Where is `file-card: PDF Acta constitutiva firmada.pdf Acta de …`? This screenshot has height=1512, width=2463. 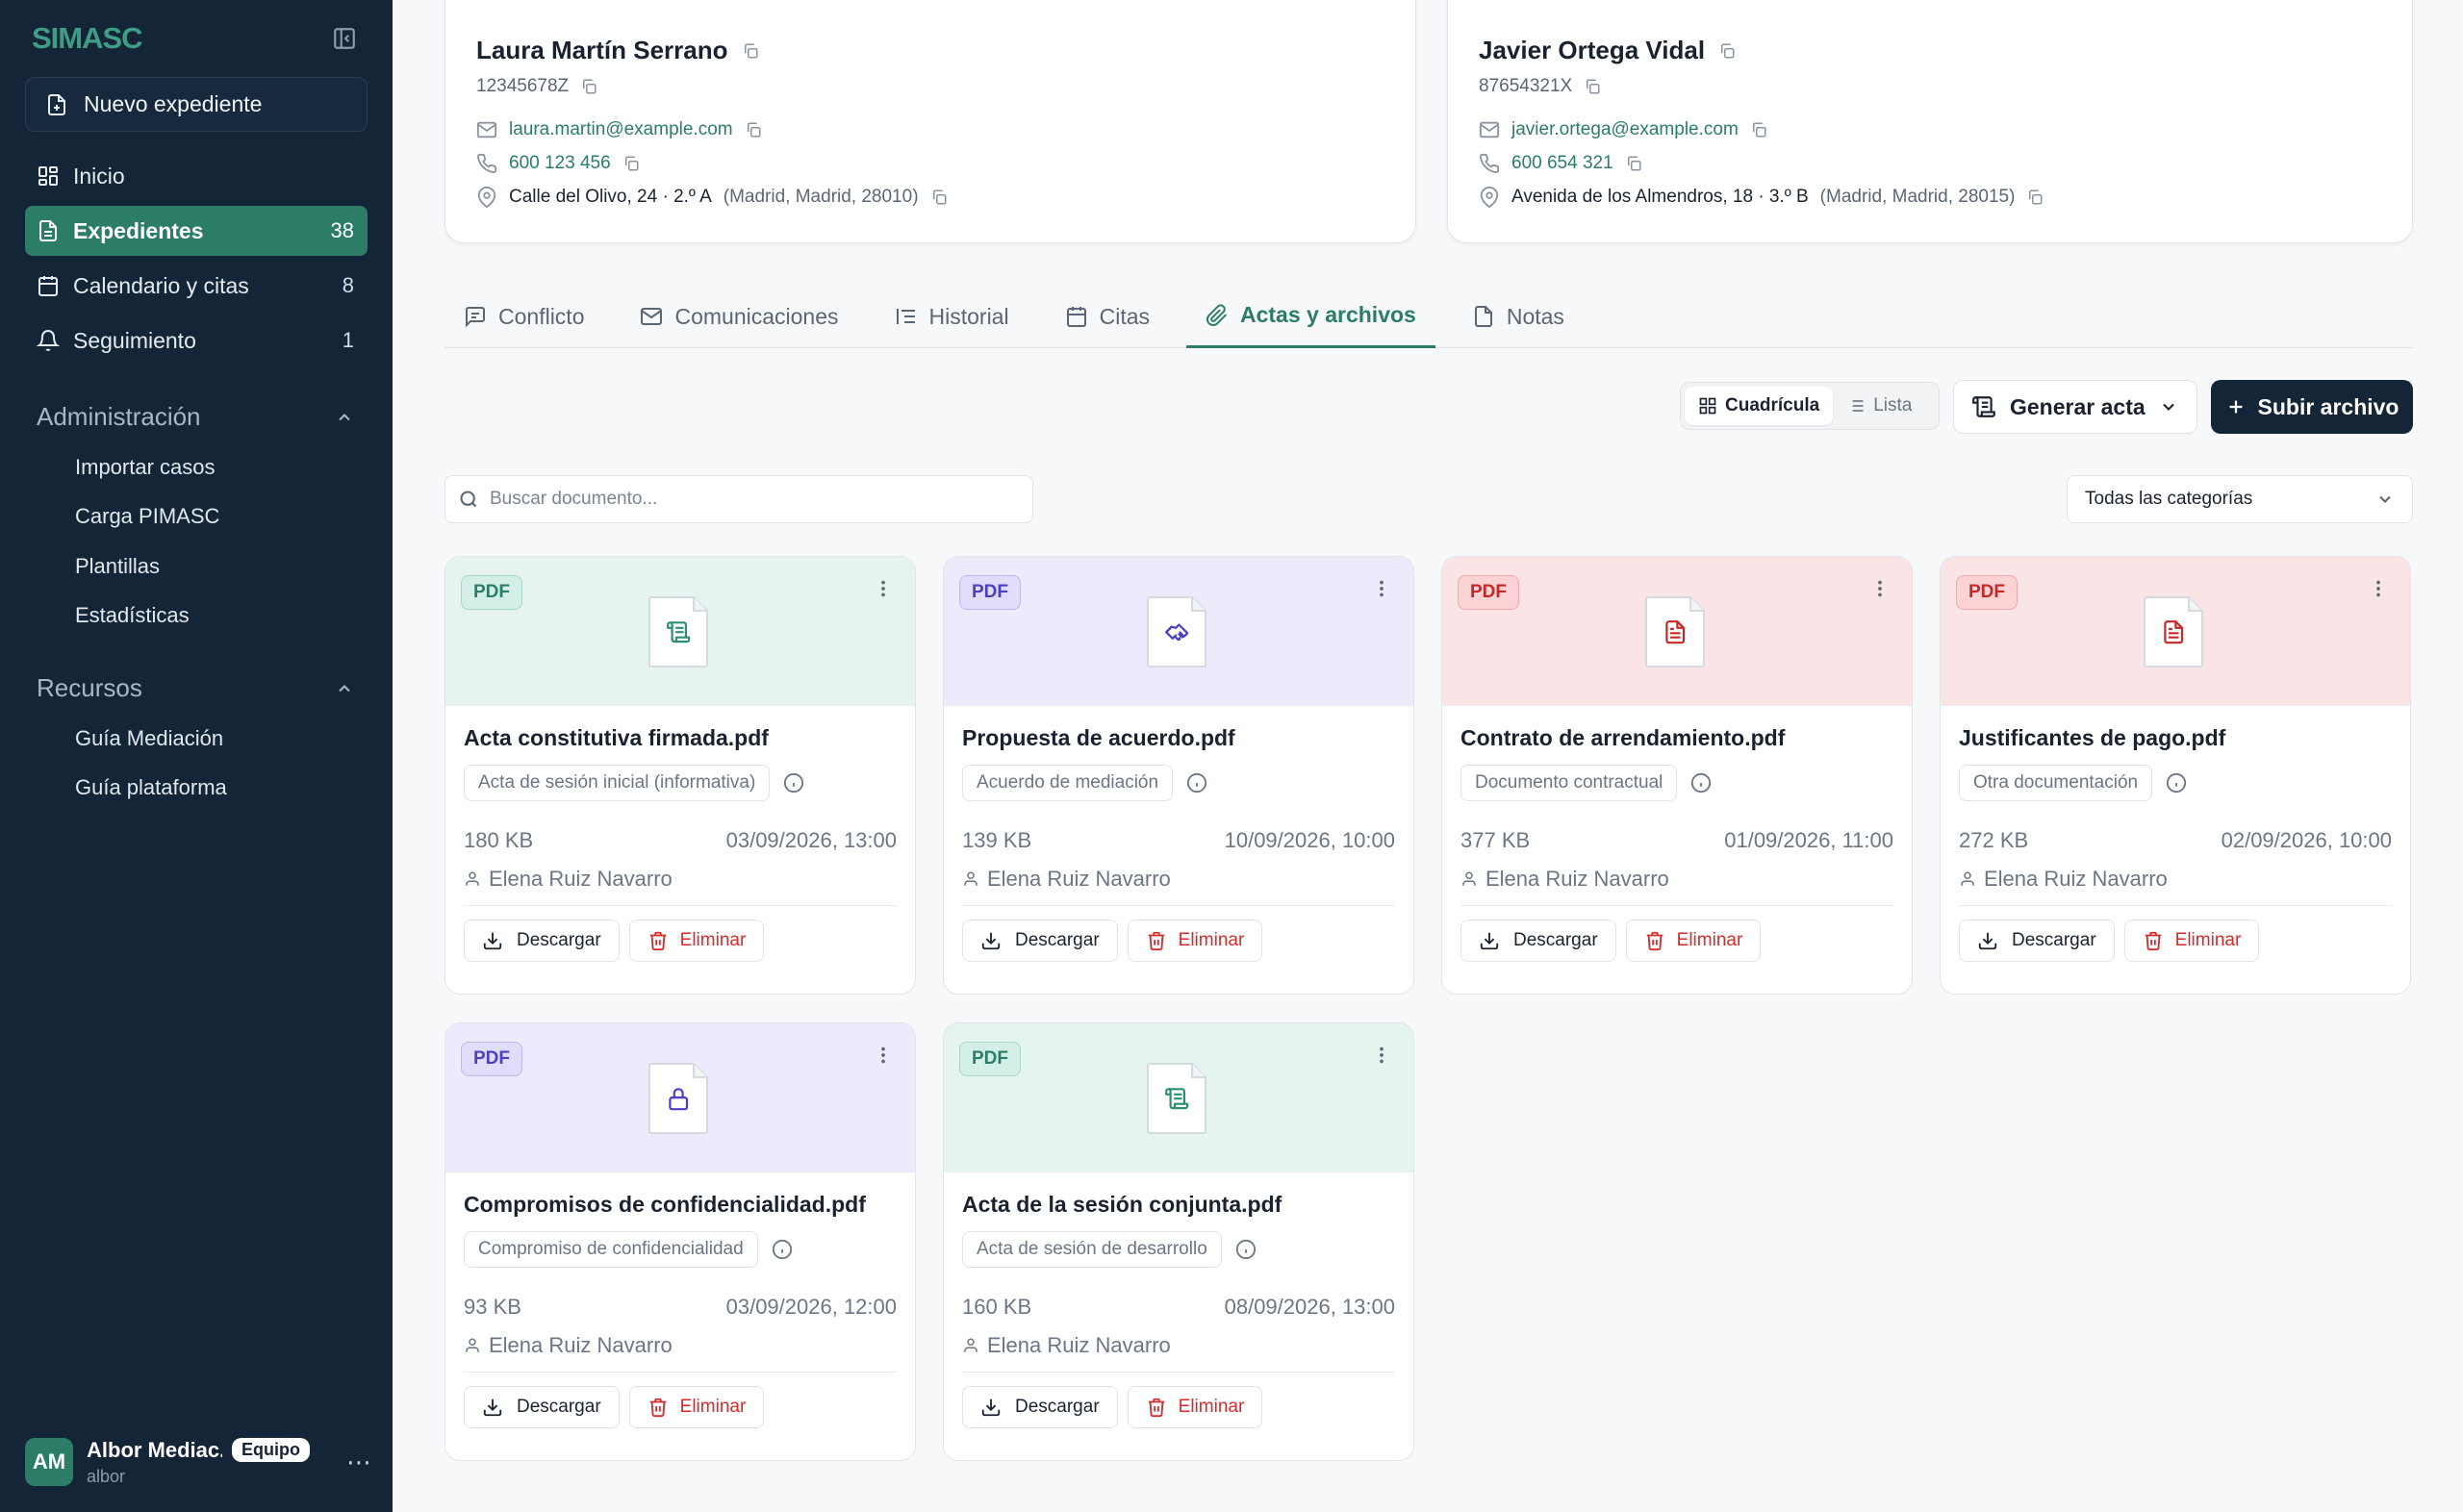 file-card: PDF Acta constitutiva firmada.pdf Acta de … is located at coordinates (680, 776).